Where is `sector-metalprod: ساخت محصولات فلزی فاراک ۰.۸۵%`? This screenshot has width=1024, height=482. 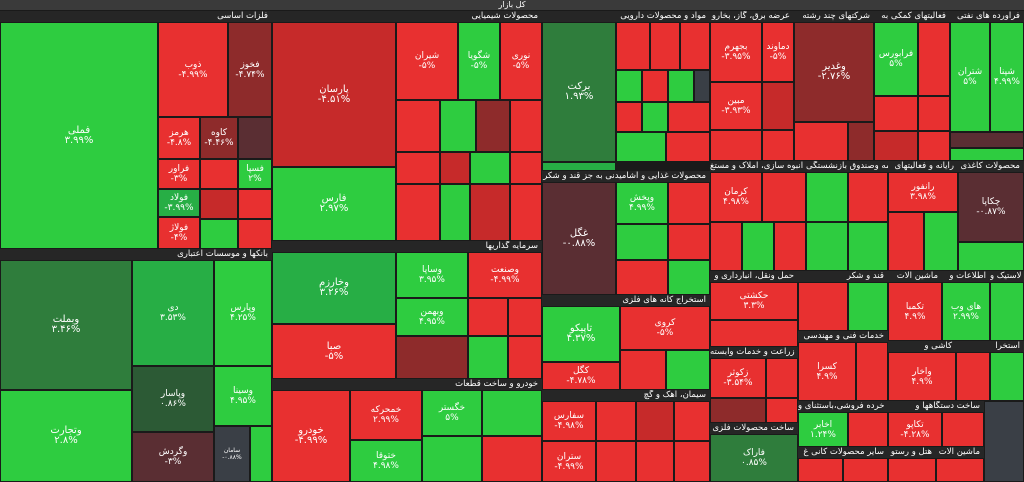
sector-metalprod: ساخت محصولات فلزی فاراک ۰.۸۵% is located at coordinates (754, 452).